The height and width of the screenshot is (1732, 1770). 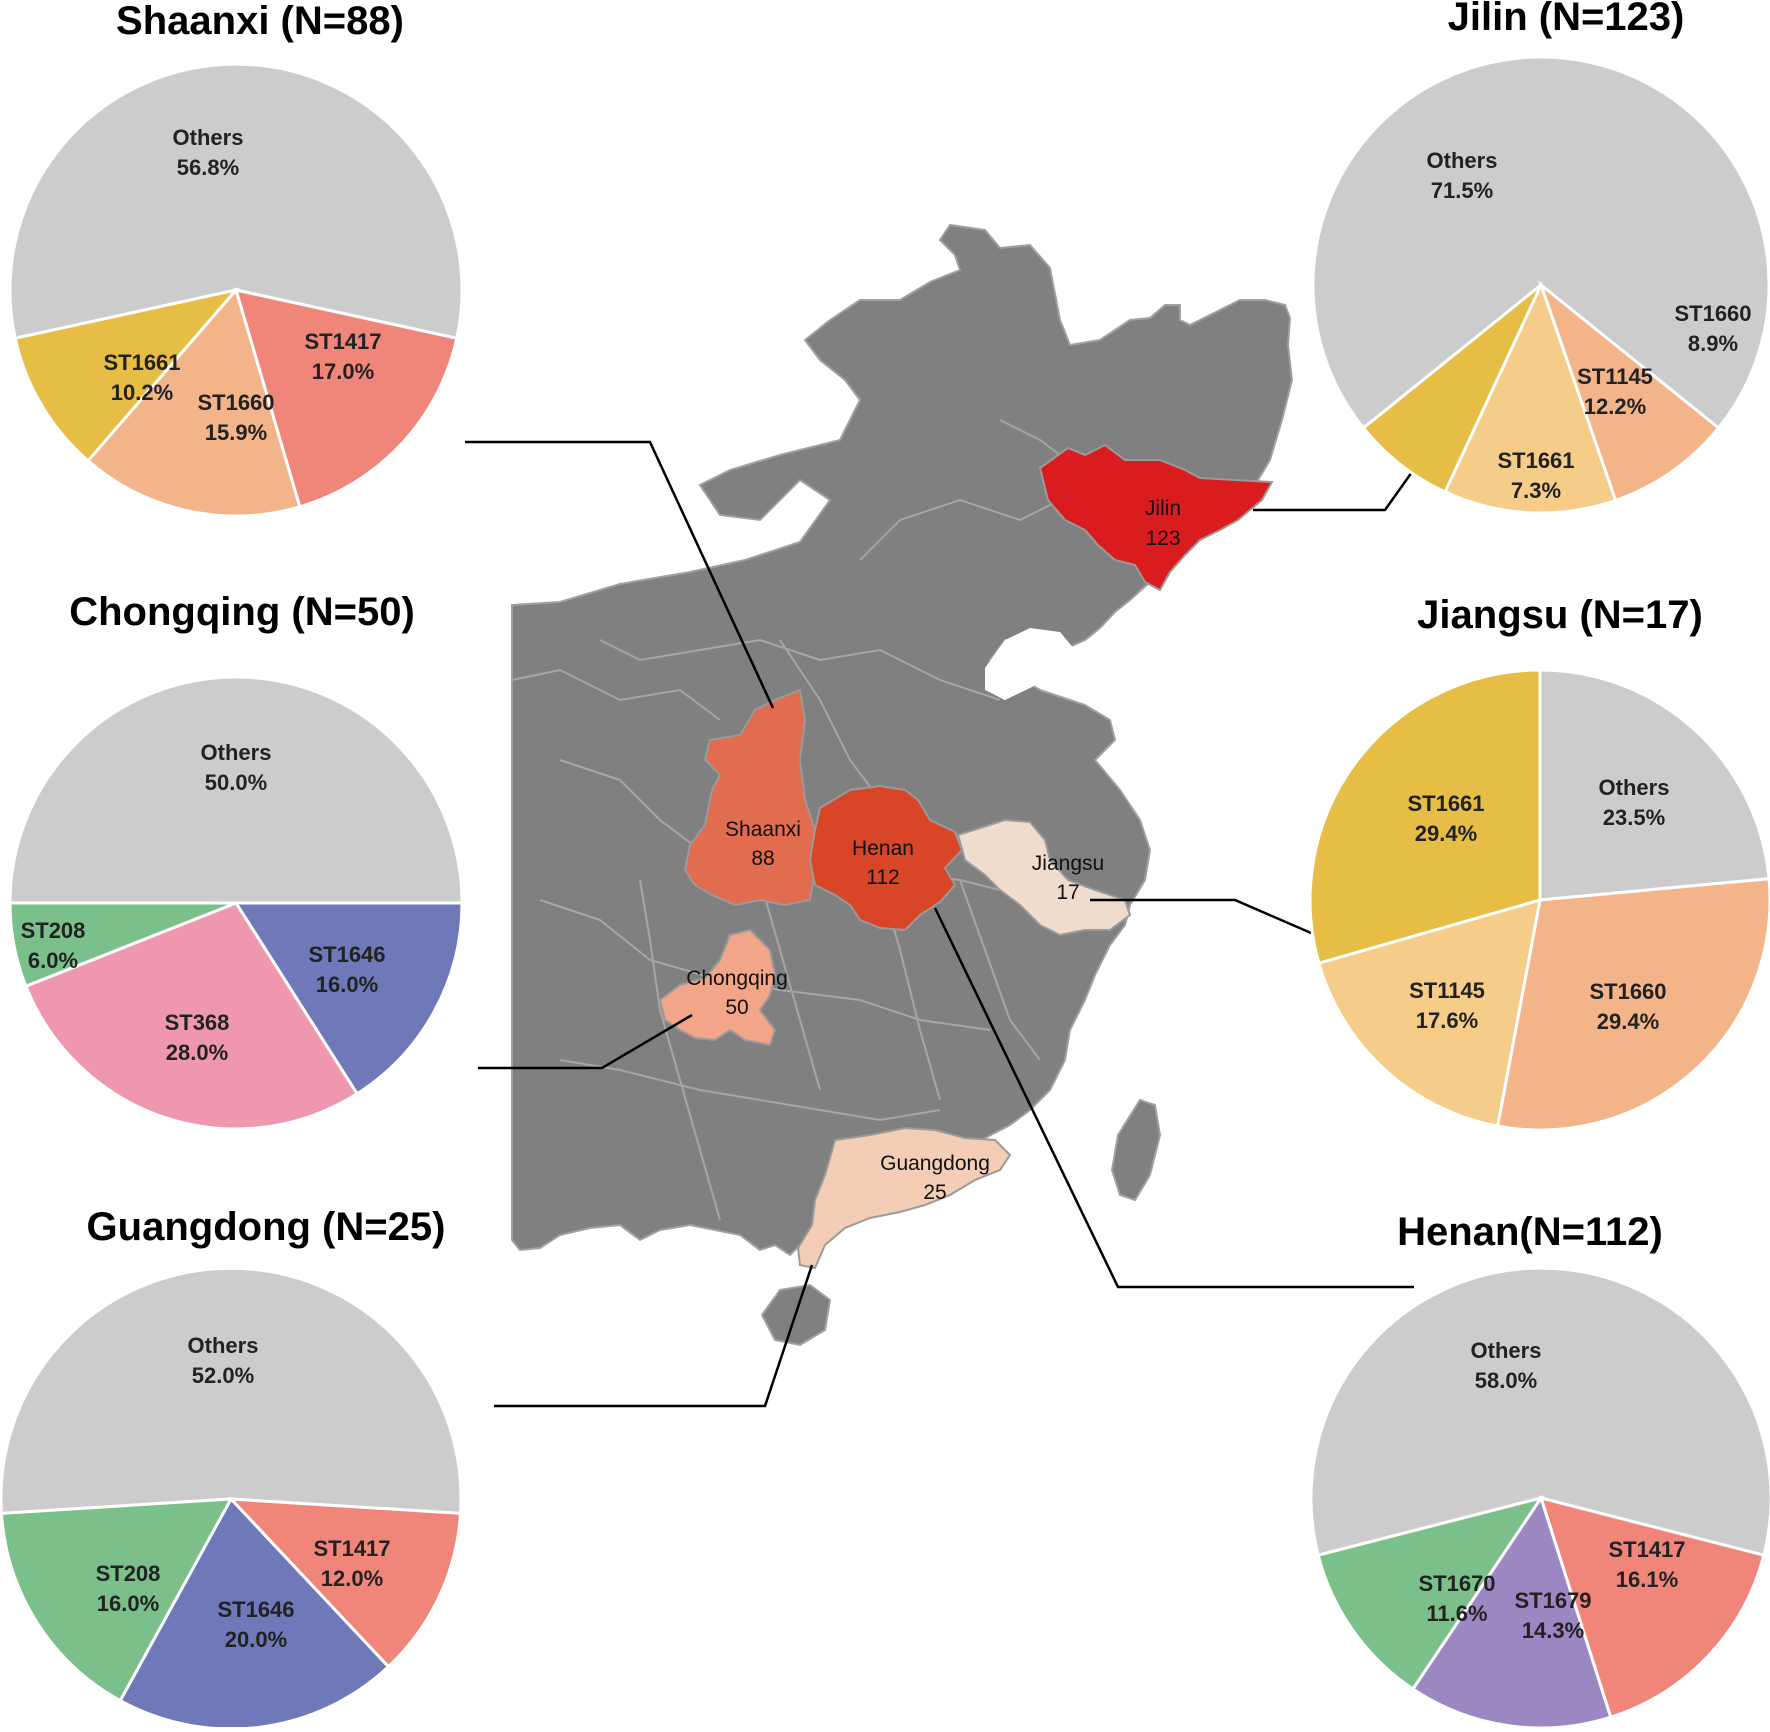 I want to click on pie-slice-st1646, so click(x=348, y=998).